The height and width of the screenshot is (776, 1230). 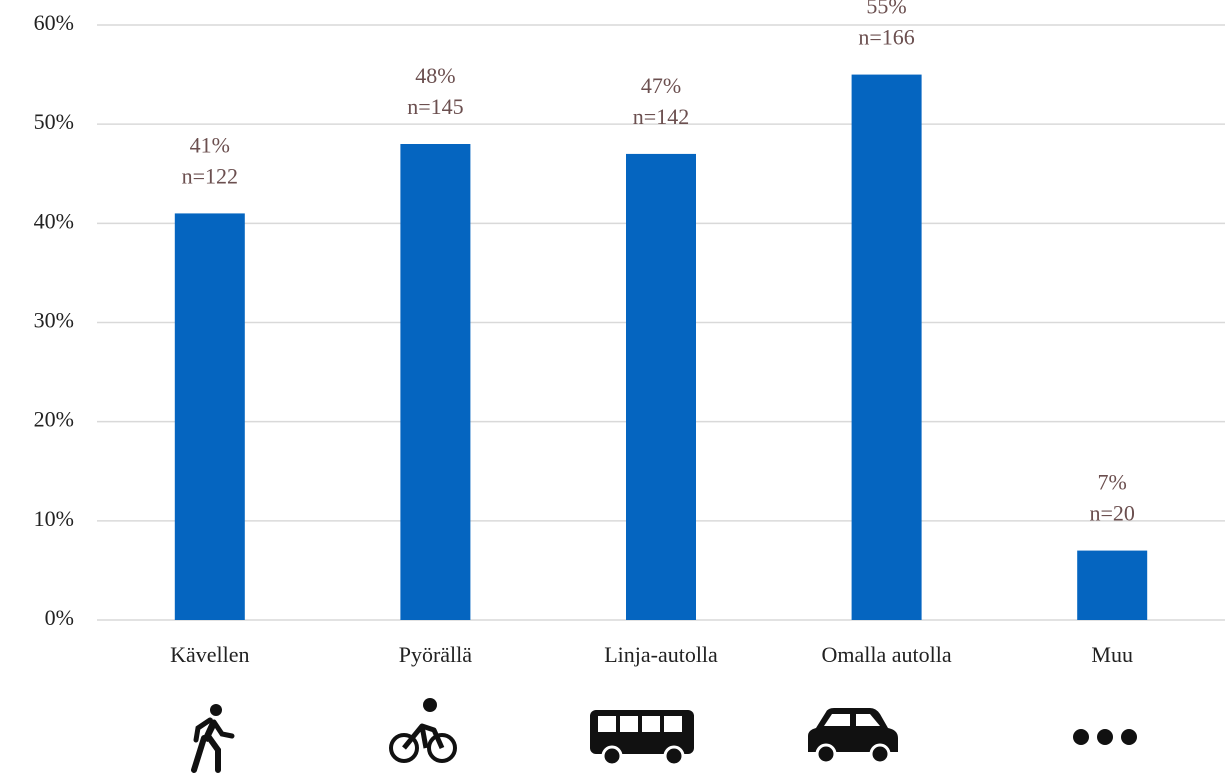 What do you see at coordinates (54, 320) in the screenshot?
I see `y-tick-label: 30%` at bounding box center [54, 320].